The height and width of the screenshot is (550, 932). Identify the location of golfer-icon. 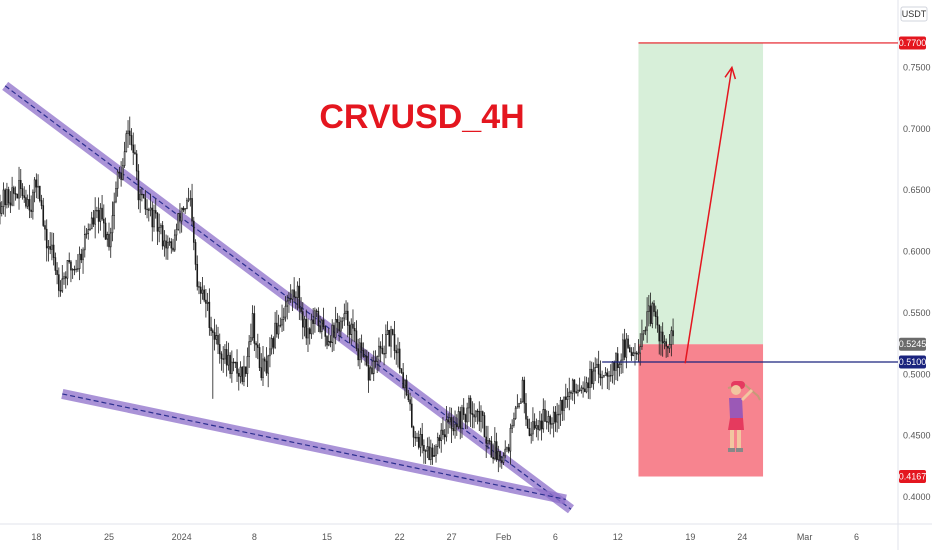
(744, 416).